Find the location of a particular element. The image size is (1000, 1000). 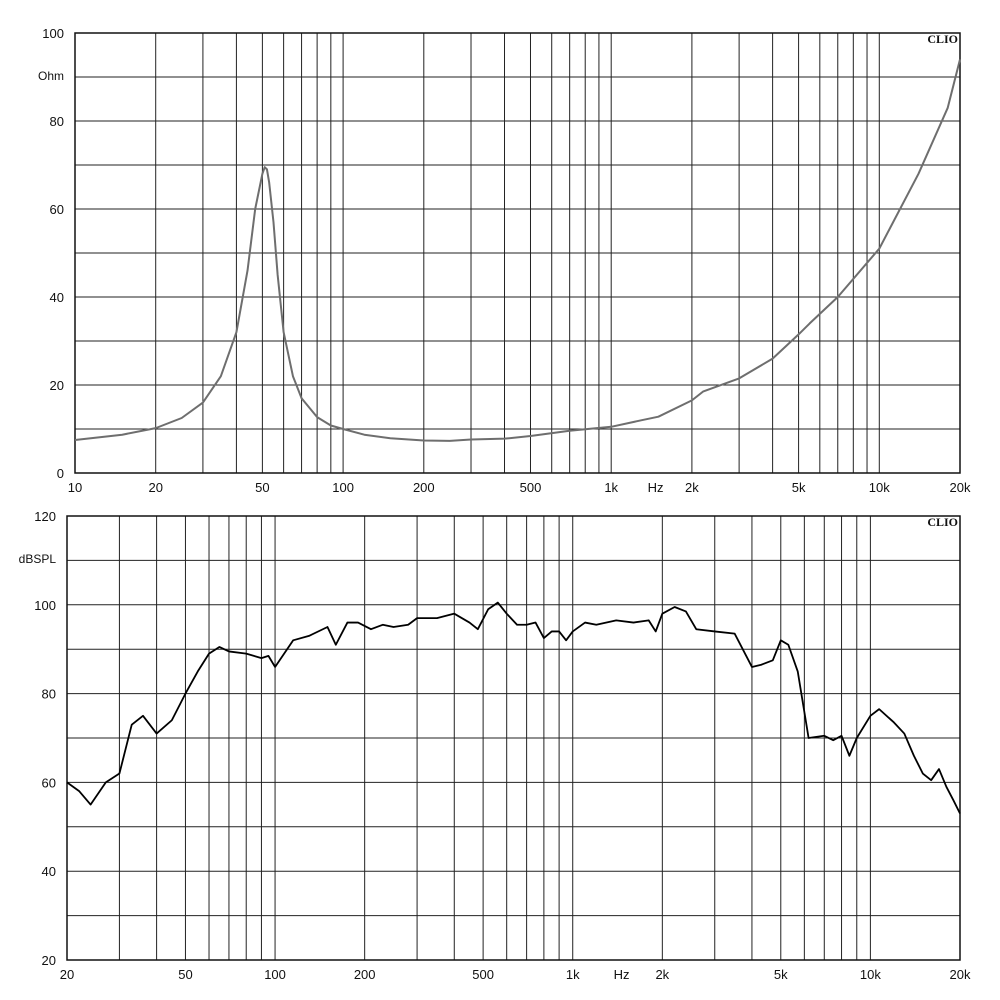

impedance-x-tick-label: 10k is located at coordinates (879, 487).